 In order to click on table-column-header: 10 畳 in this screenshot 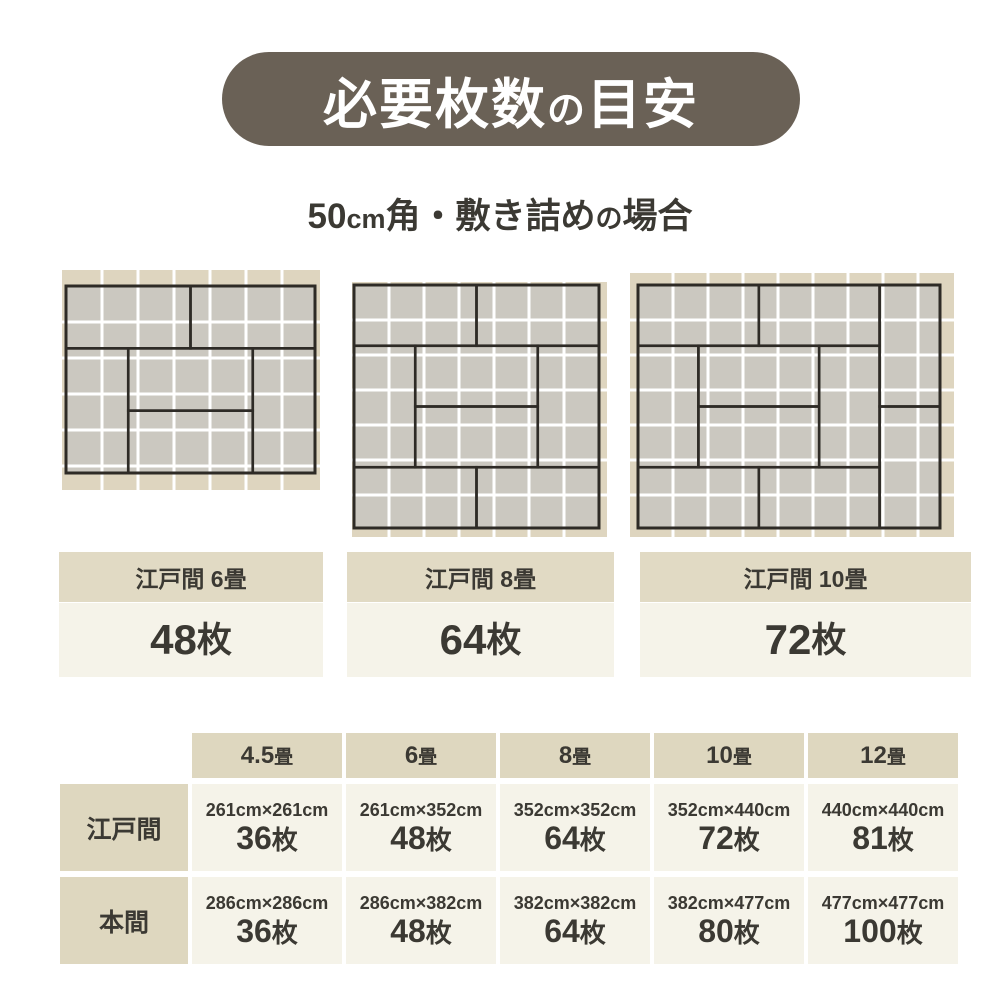, I will do `click(729, 755)`.